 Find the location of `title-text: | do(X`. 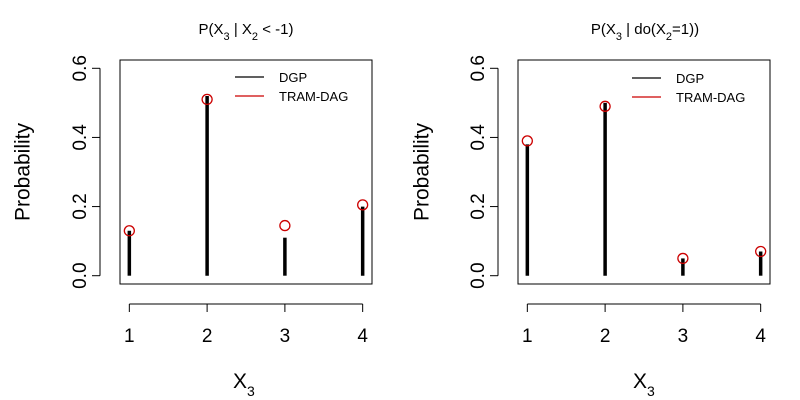

title-text: | do(X is located at coordinates (644, 29).